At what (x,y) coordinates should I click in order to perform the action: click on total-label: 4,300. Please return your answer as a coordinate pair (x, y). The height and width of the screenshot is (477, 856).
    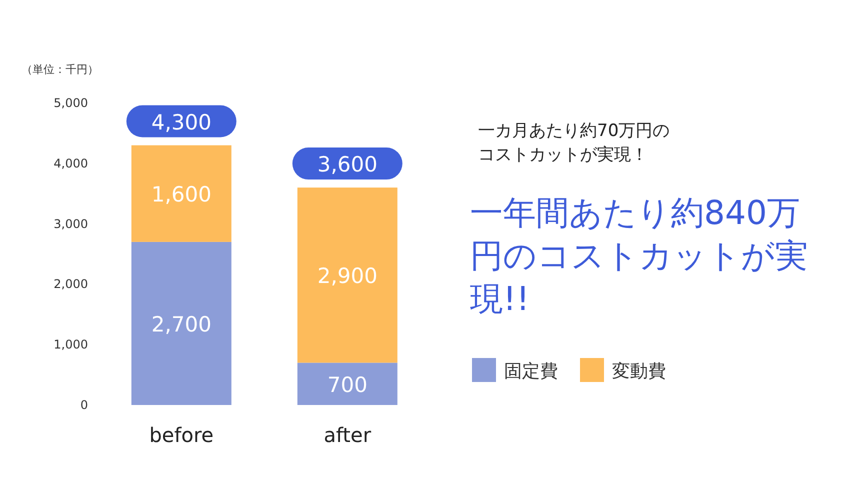
    Looking at the image, I should click on (181, 122).